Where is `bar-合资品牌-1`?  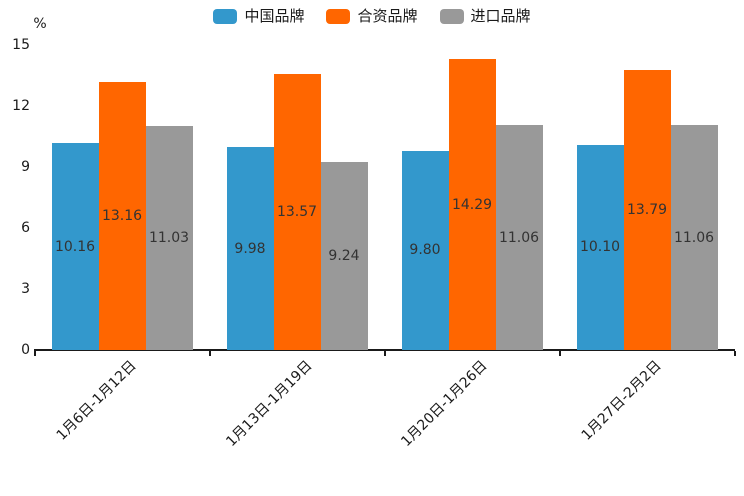
bar-合资品牌-1 is located at coordinates (122, 216).